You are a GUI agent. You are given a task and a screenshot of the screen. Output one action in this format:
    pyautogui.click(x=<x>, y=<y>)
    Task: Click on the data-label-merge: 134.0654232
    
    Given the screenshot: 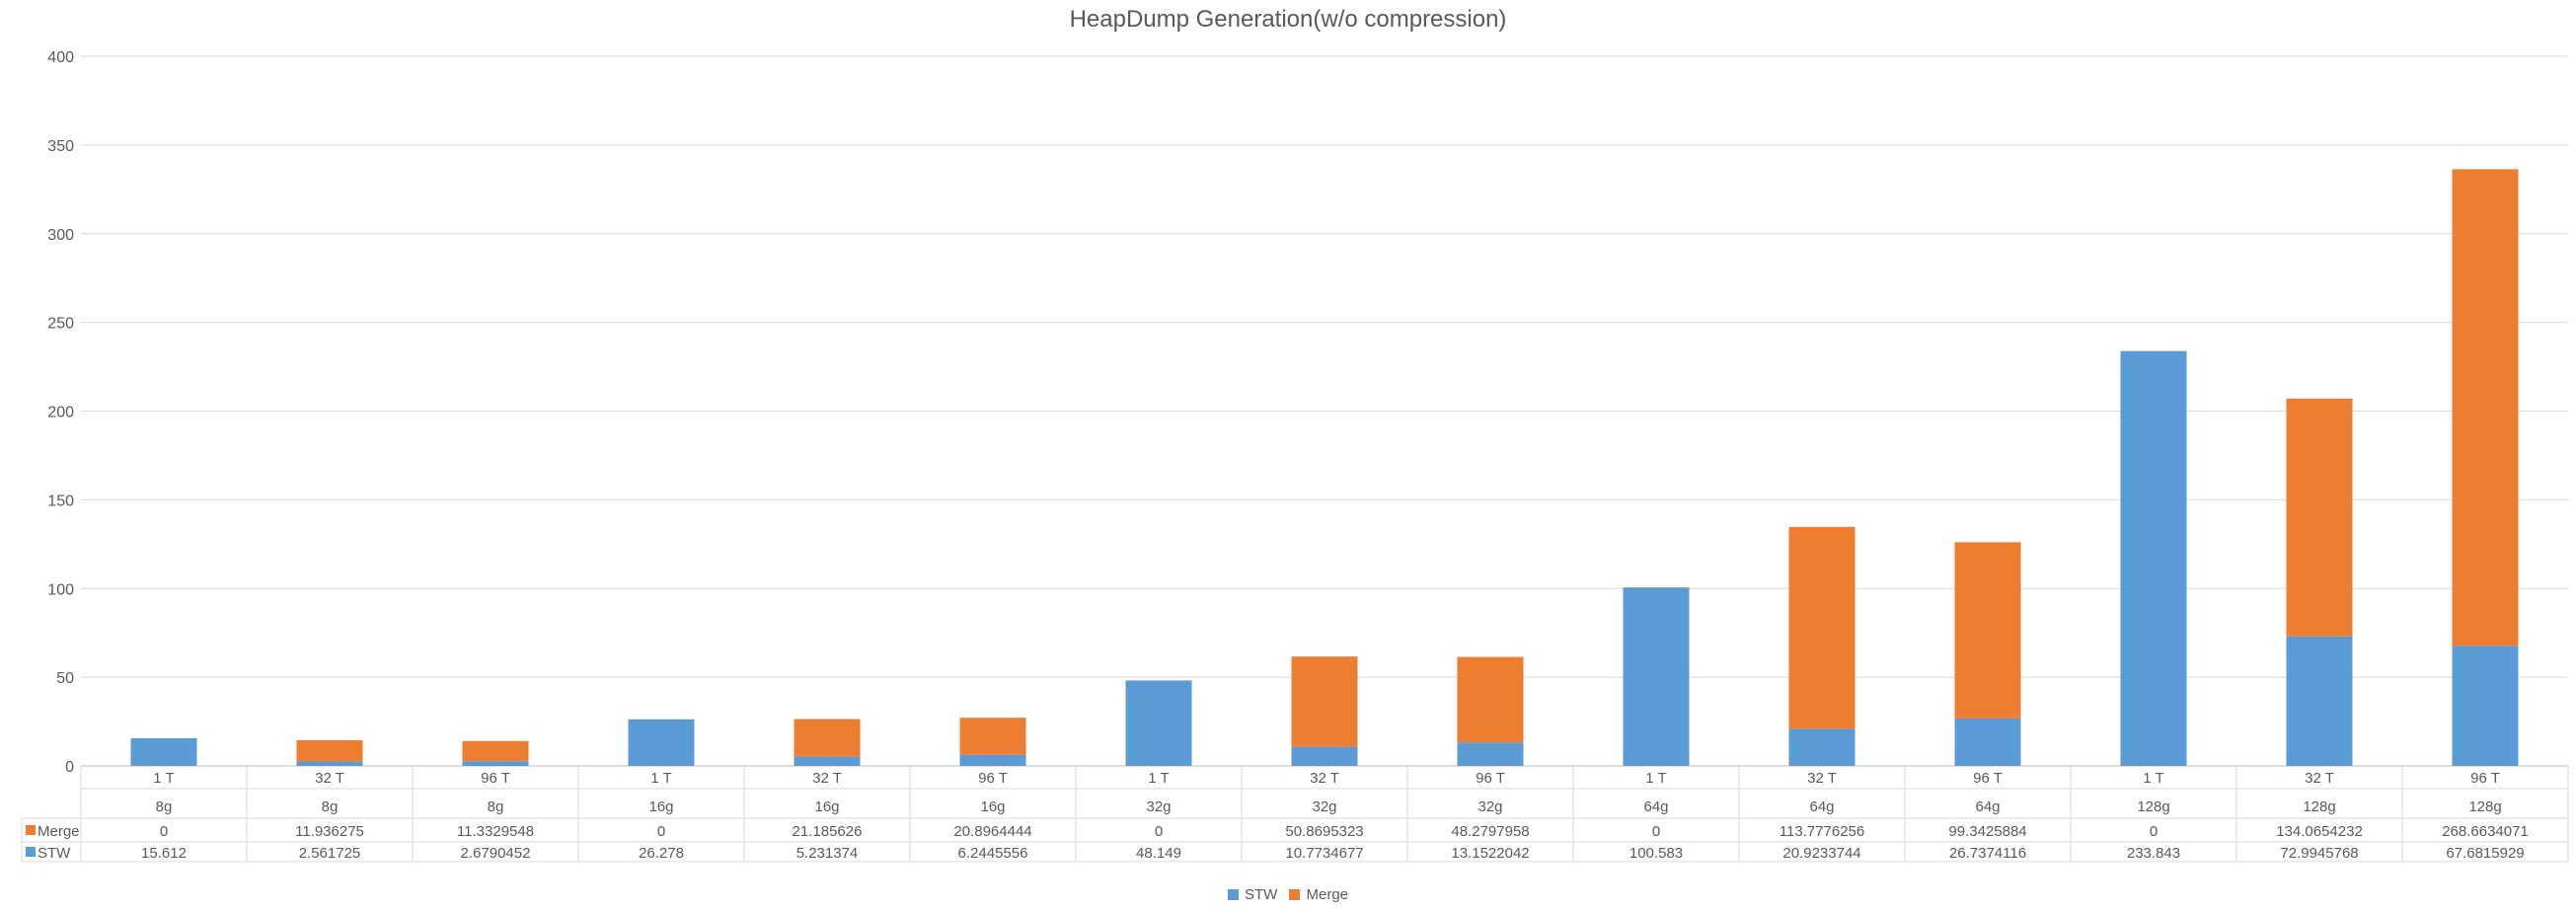 What is the action you would take?
    pyautogui.click(x=2319, y=831)
    